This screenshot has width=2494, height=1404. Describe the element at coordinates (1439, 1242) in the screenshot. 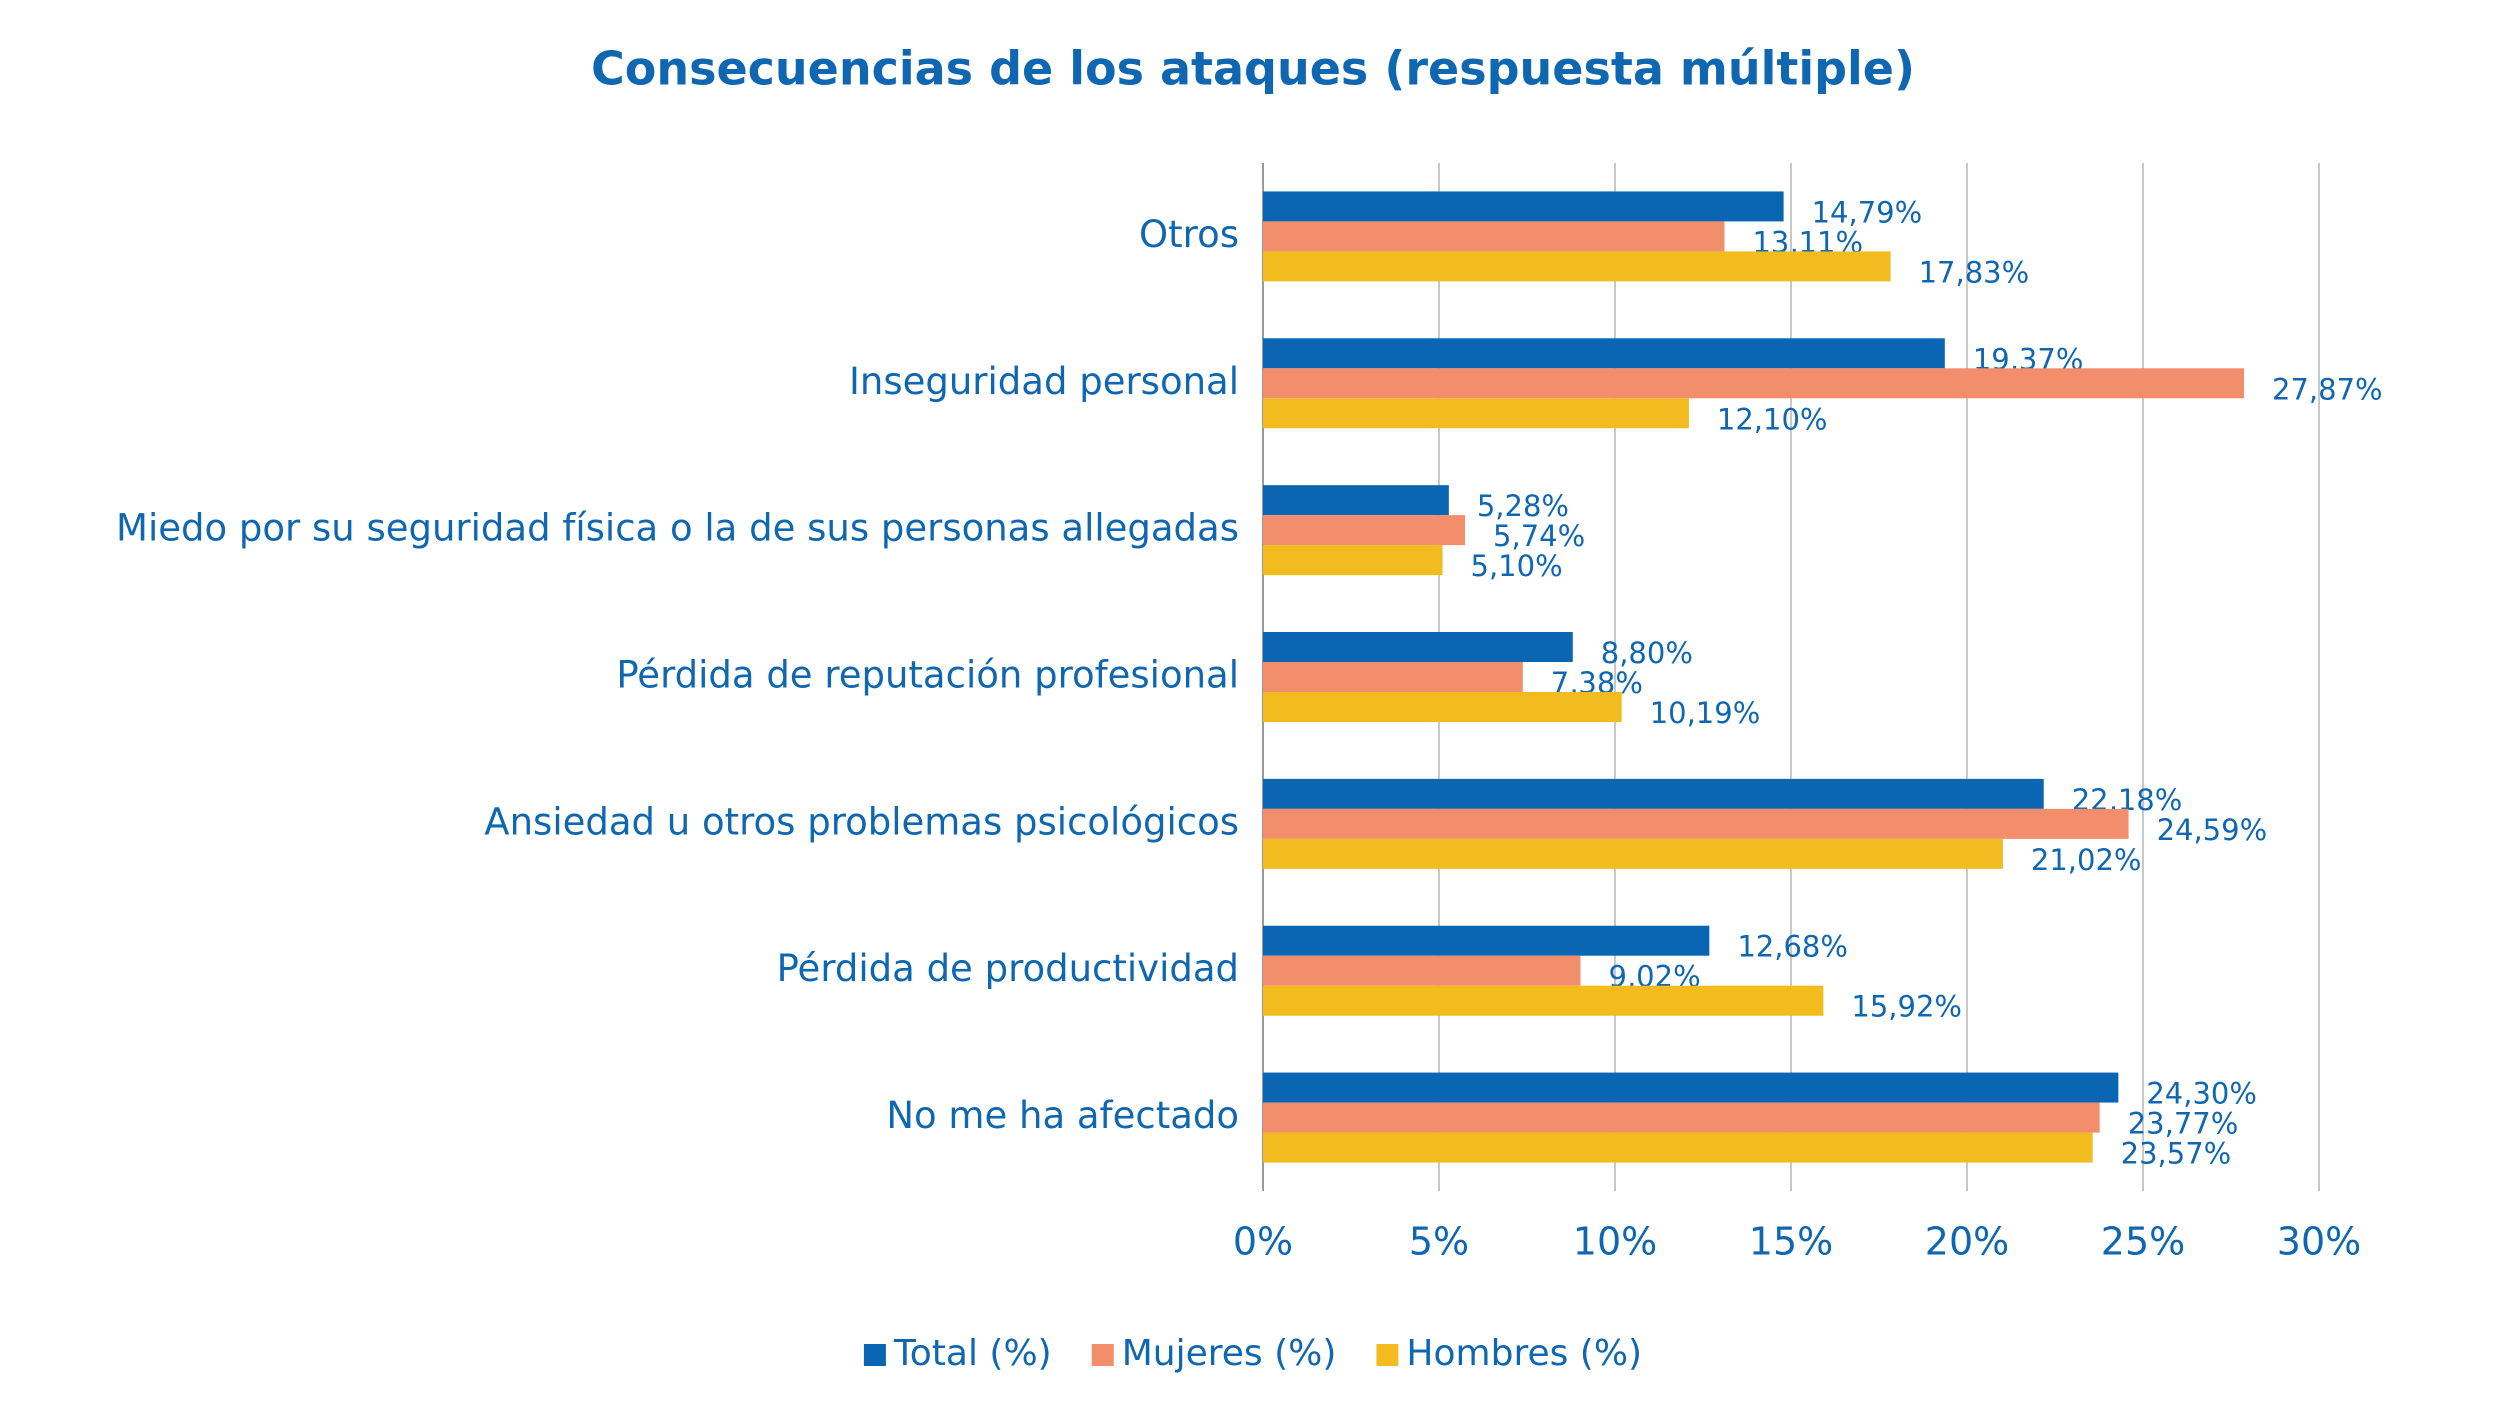

I see `x-tick-label: 5%` at that location.